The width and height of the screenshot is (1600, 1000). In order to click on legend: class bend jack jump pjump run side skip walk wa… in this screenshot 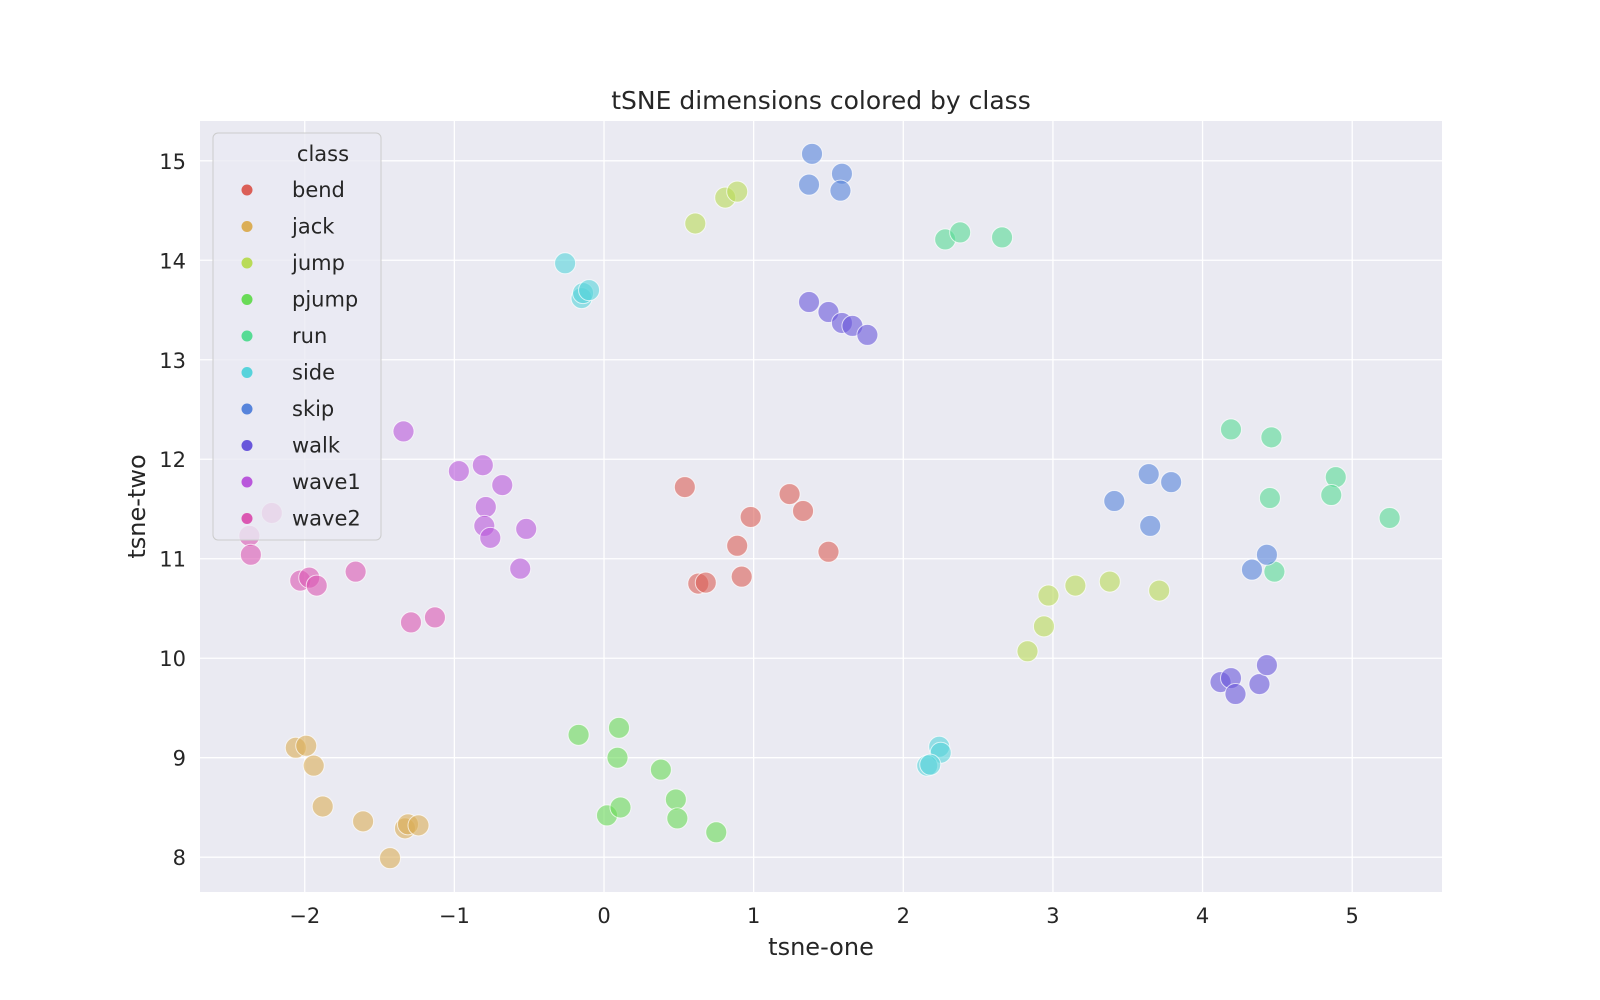, I will do `click(297, 336)`.